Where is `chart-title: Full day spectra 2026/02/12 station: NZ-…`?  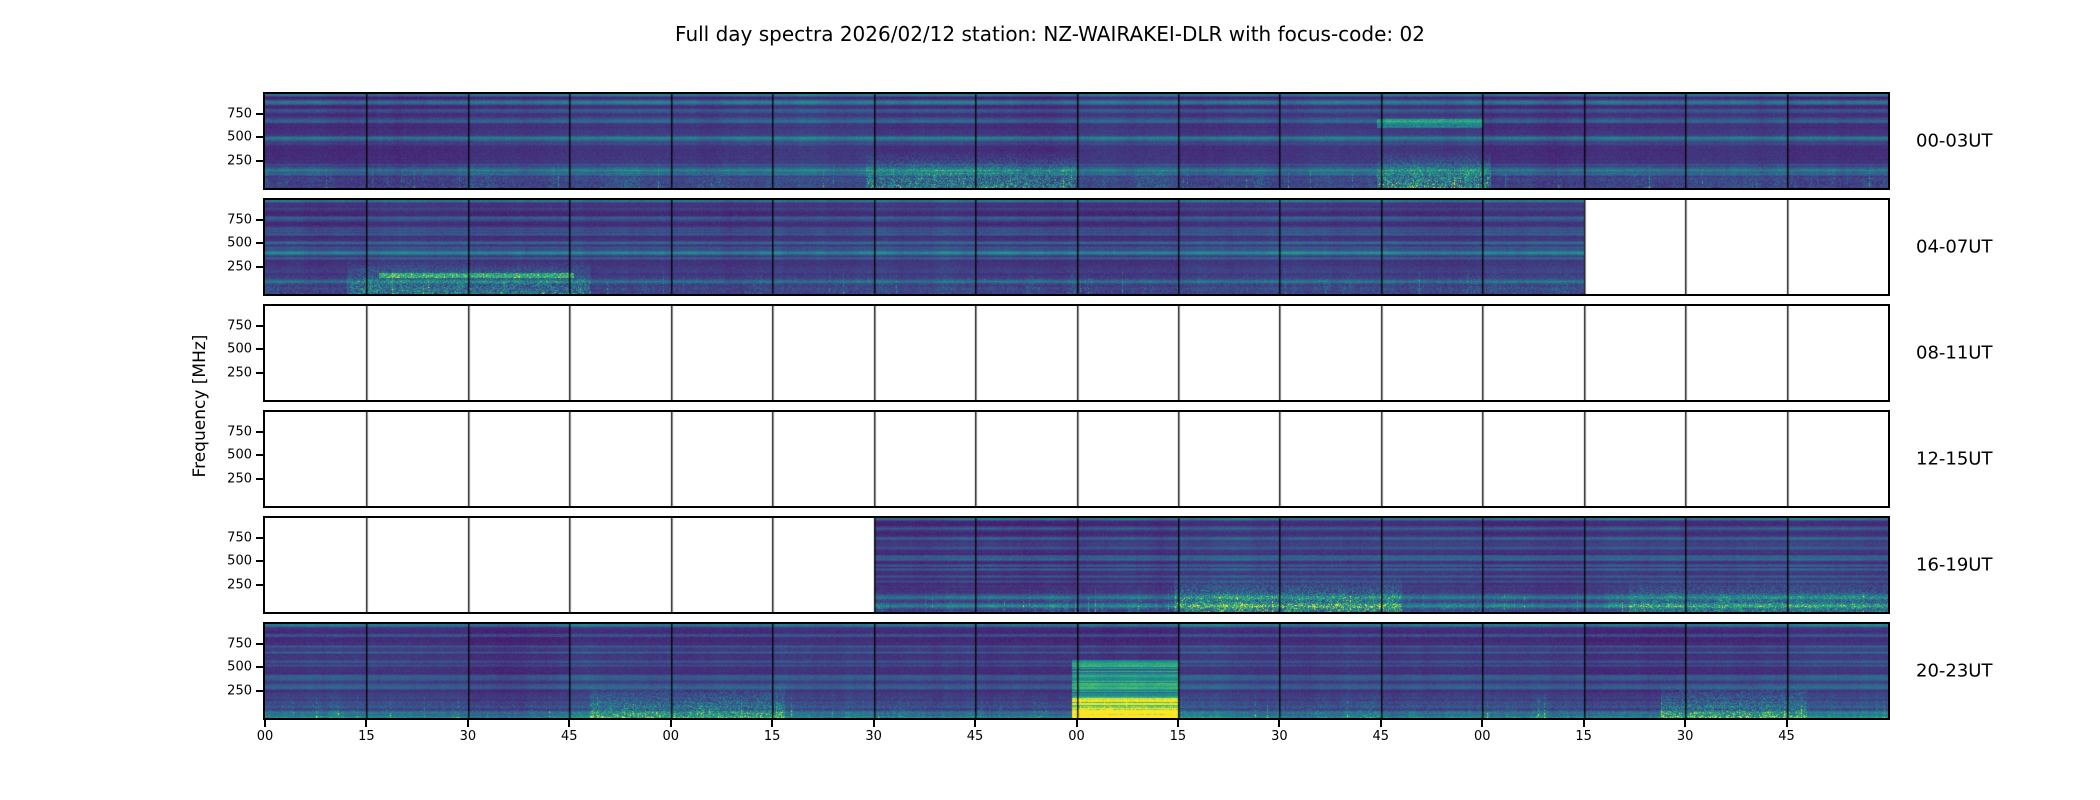 chart-title: Full day spectra 2026/02/12 station: NZ-… is located at coordinates (1050, 34).